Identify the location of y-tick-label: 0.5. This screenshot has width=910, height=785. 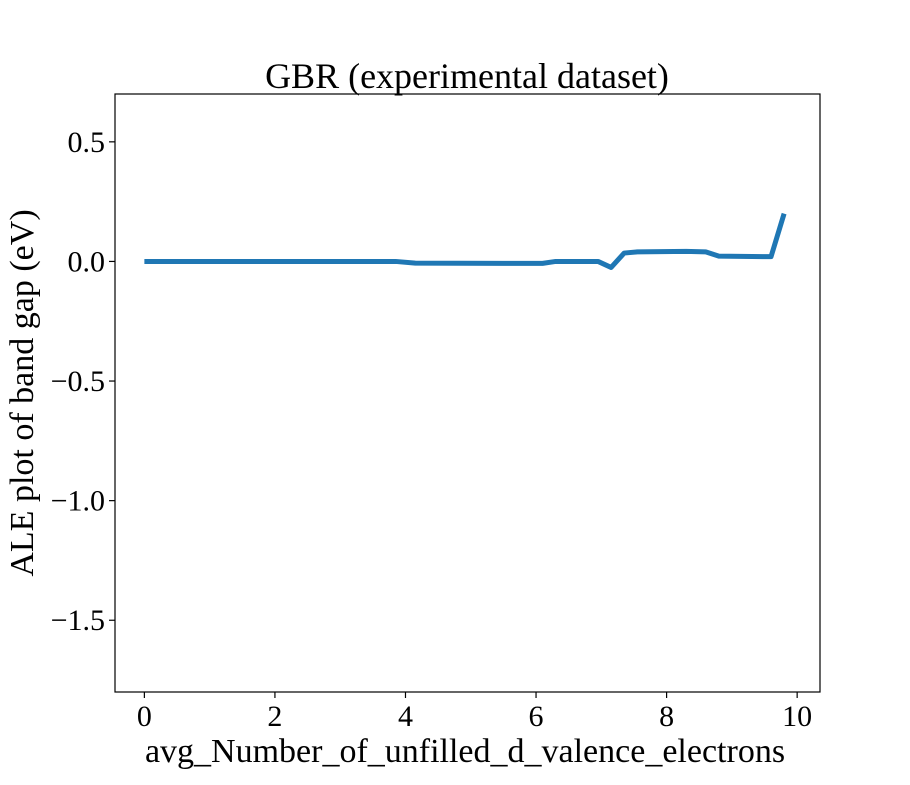
(87, 142).